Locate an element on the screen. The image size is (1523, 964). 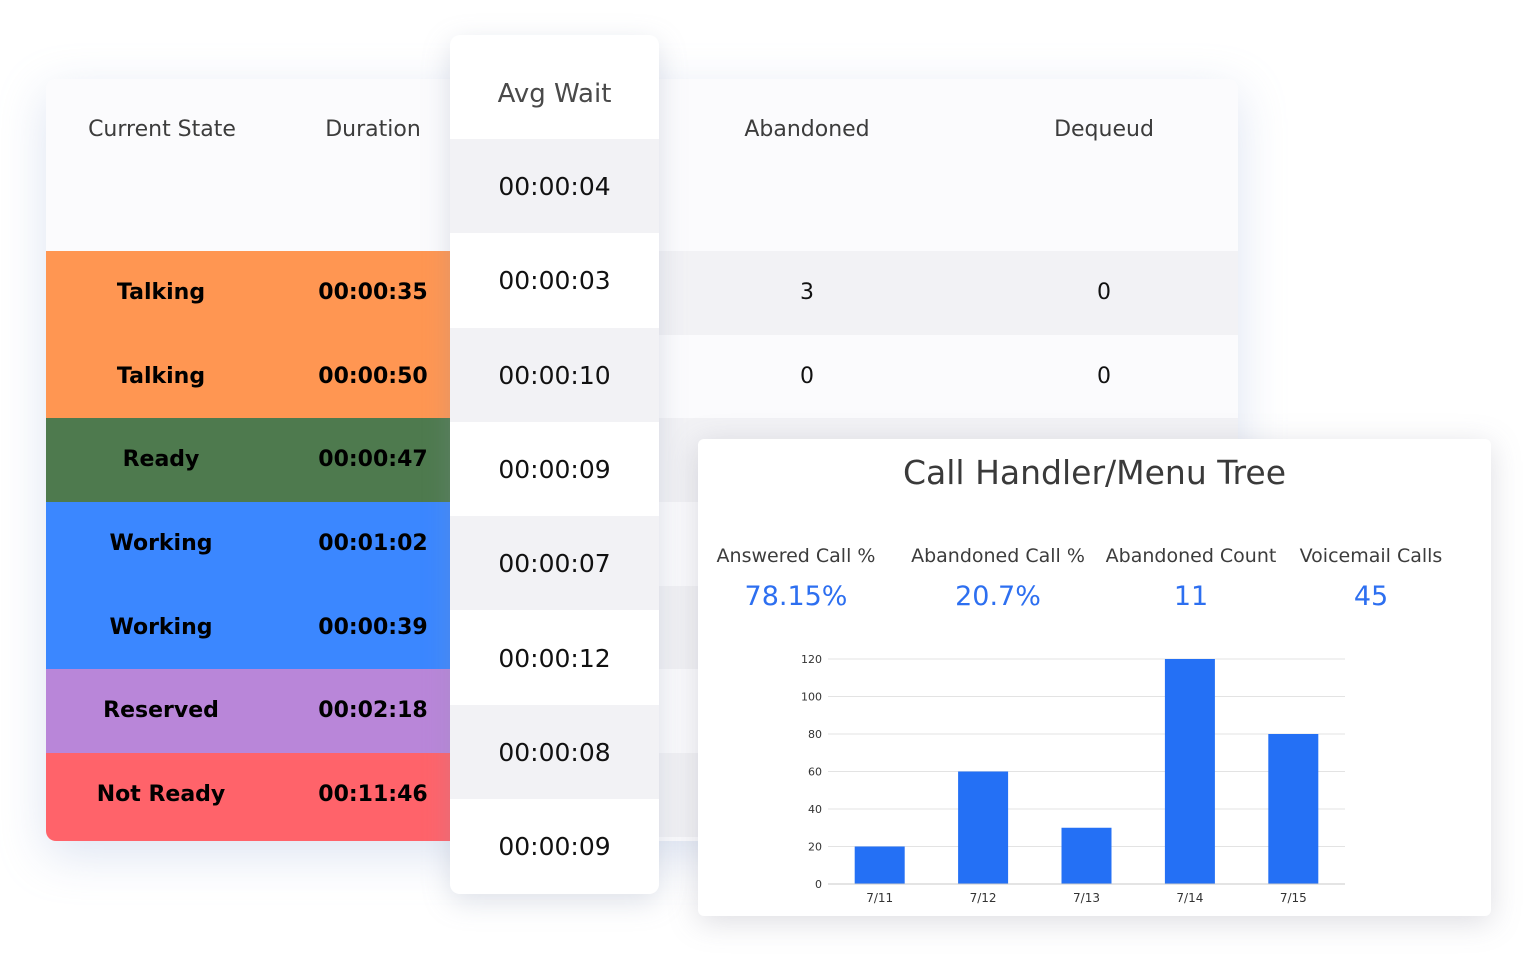
table-row: Talking 00:00:50 is located at coordinates (248, 376).